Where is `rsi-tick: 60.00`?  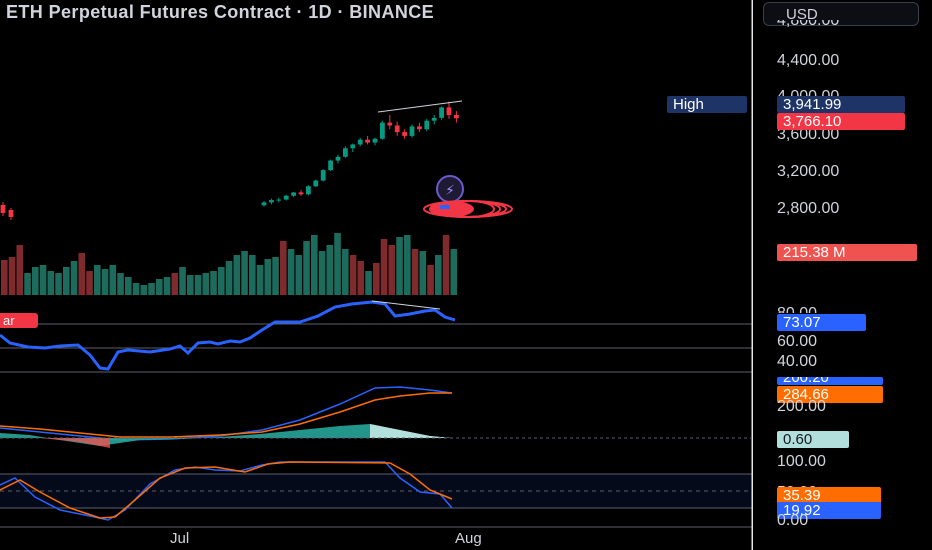
rsi-tick: 60.00 is located at coordinates (797, 341).